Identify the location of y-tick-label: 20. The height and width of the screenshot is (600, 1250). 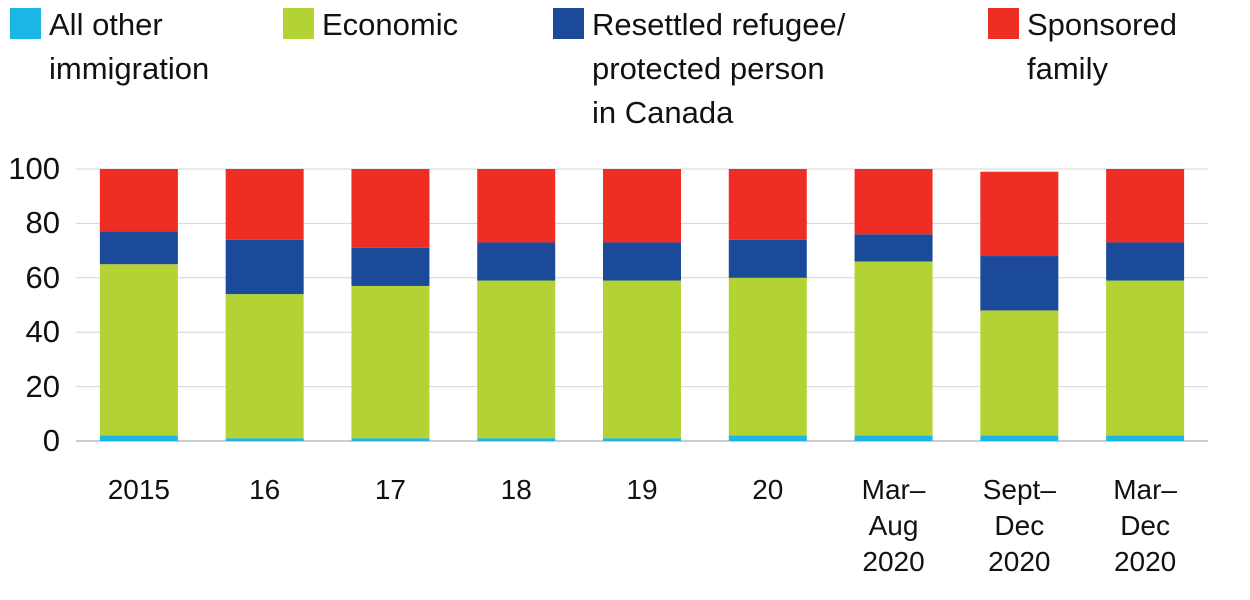
(42, 386).